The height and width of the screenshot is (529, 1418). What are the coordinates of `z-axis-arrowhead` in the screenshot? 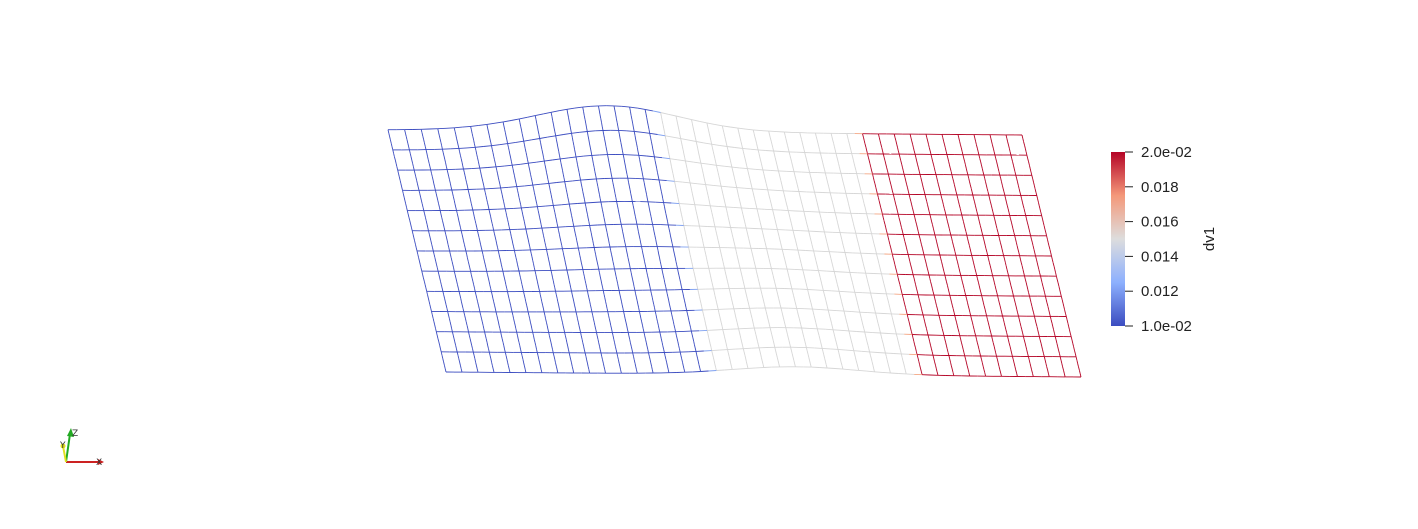 It's located at (70, 432).